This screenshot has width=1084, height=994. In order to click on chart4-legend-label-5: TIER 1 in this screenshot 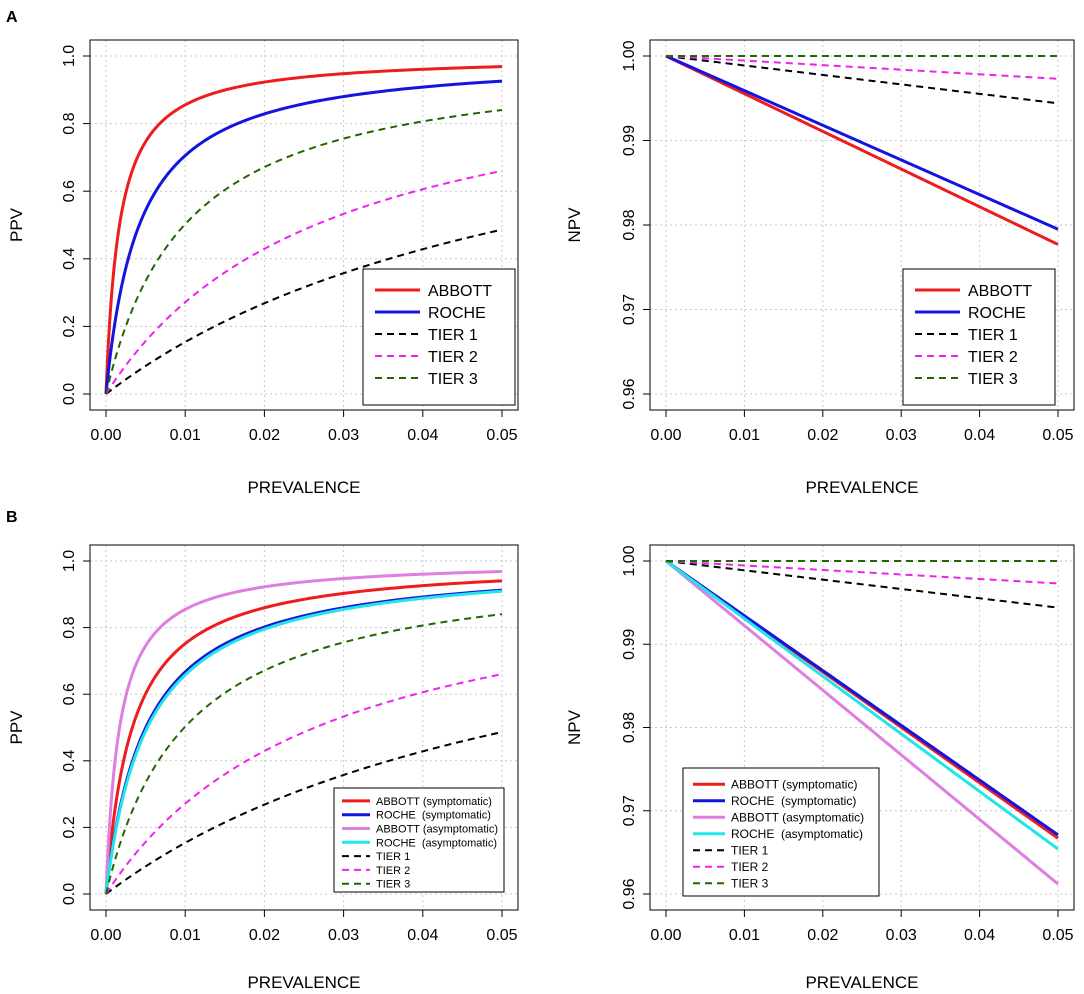, I will do `click(750, 851)`.